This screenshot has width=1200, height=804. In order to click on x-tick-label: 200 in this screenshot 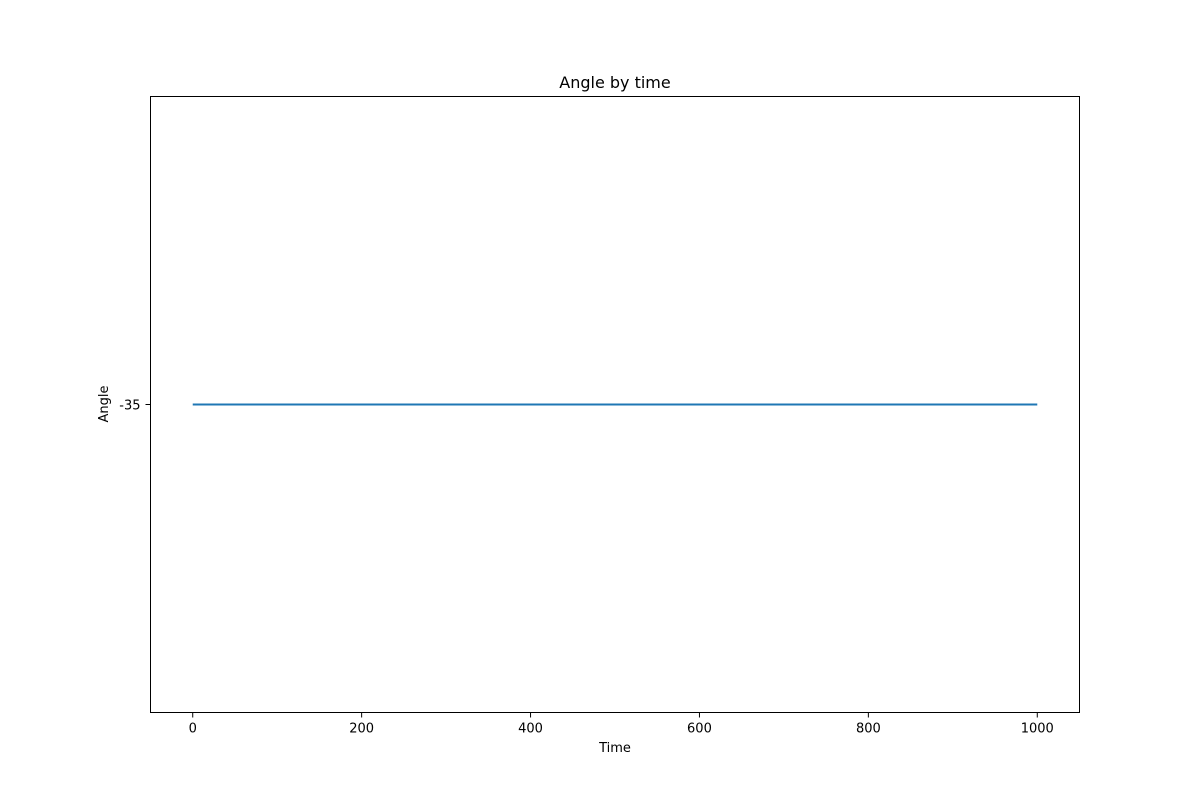, I will do `click(361, 729)`.